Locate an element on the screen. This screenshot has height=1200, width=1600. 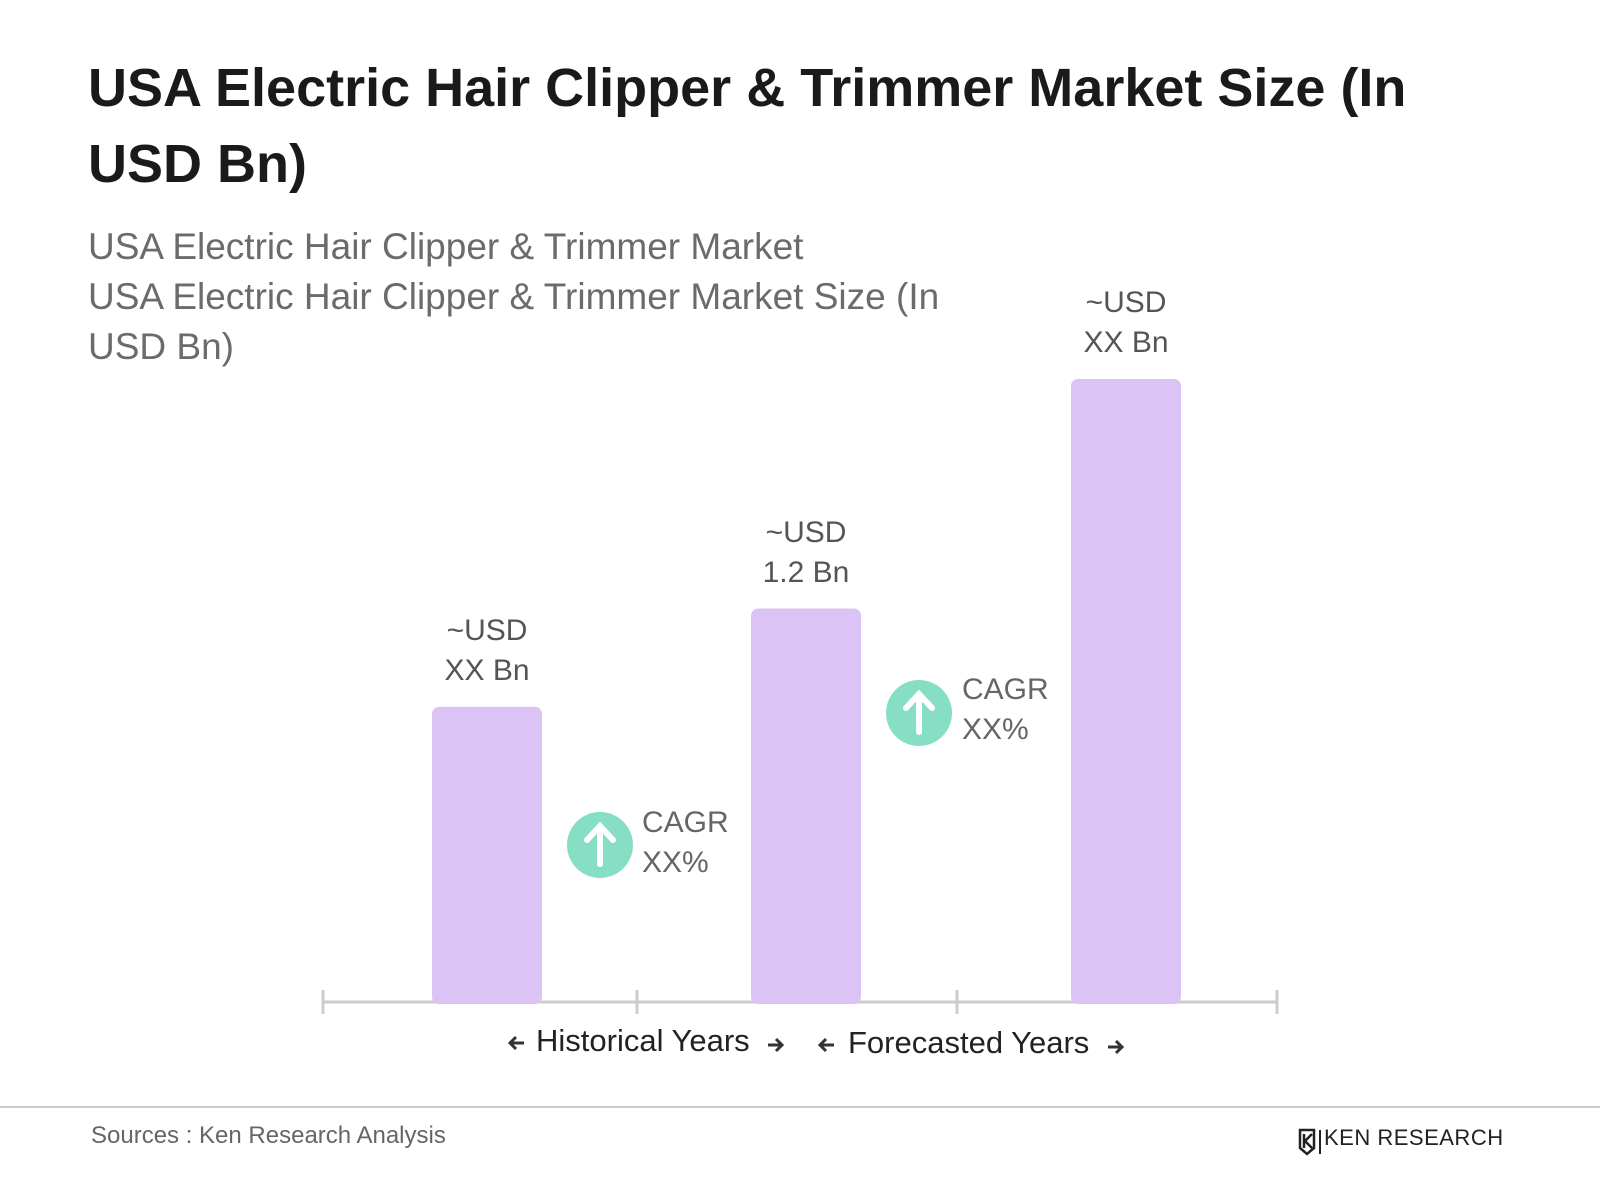
period-arrows is located at coordinates (816, 1045).